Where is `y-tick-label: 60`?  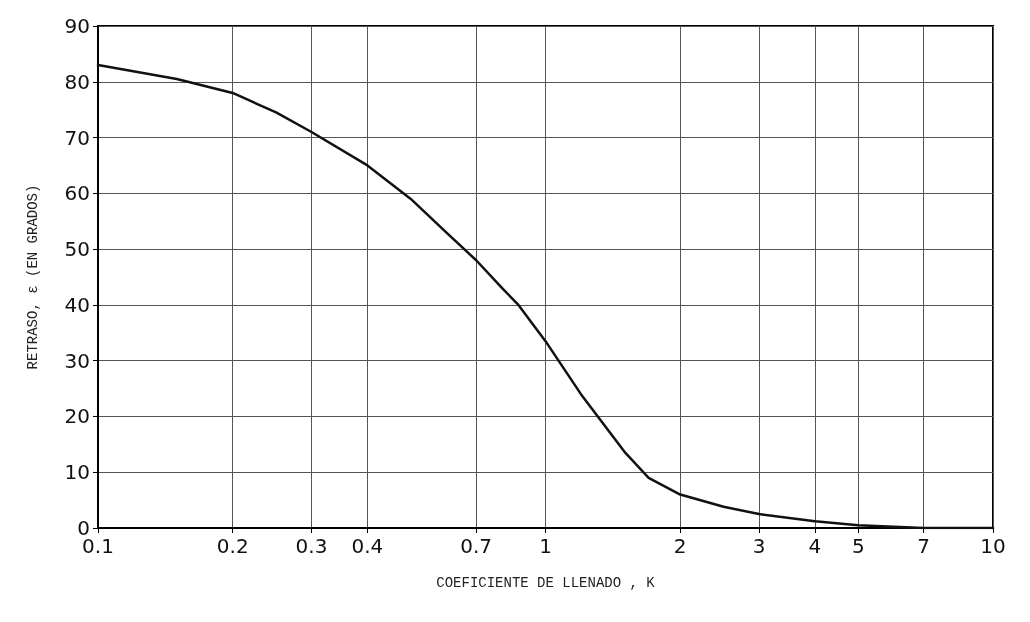
y-tick-label: 60 is located at coordinates (77, 193).